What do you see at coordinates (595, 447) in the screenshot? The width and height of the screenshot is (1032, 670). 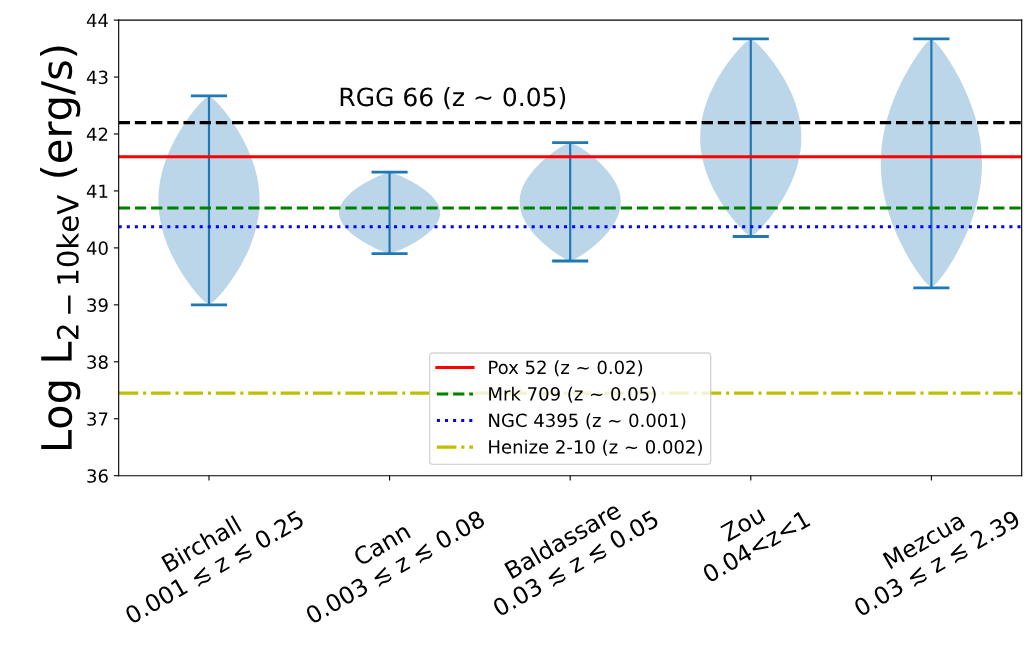 I see `legend-label: Henize 2-10 (z ∼ 0.002)` at bounding box center [595, 447].